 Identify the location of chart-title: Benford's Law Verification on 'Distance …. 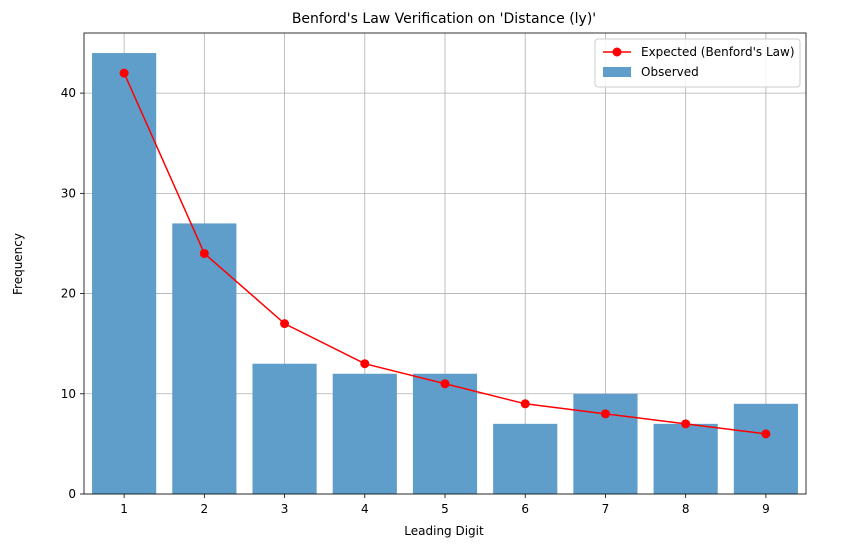
(444, 19).